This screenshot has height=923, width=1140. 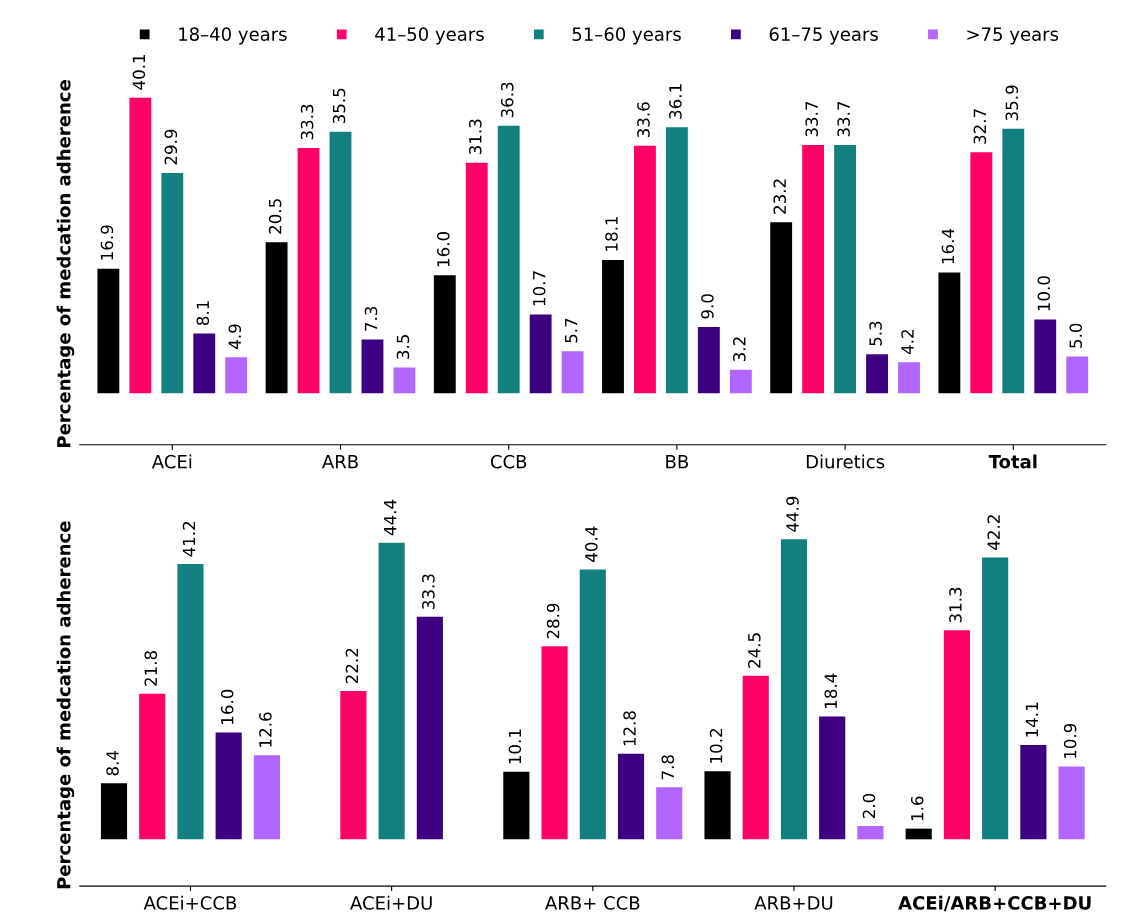 I want to click on data-label: 10.0, so click(x=1044, y=293).